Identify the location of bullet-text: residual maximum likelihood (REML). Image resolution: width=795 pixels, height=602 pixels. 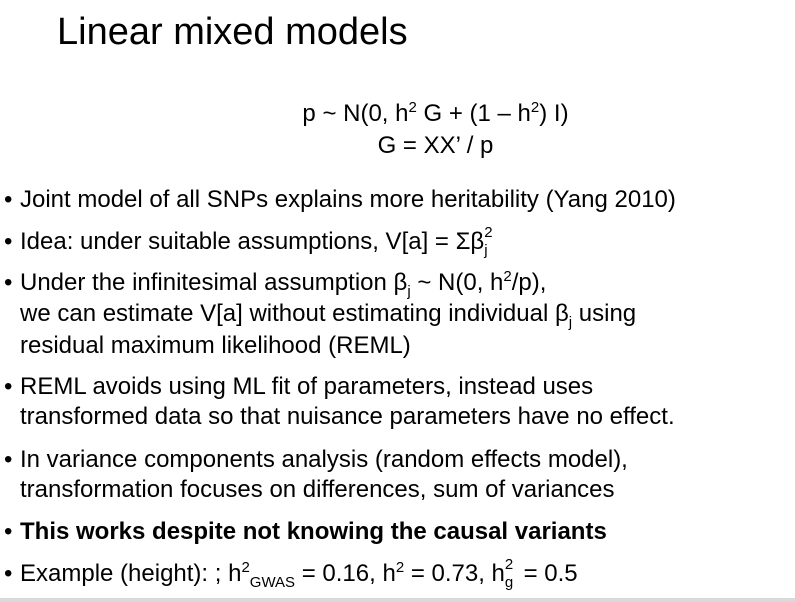
(215, 345).